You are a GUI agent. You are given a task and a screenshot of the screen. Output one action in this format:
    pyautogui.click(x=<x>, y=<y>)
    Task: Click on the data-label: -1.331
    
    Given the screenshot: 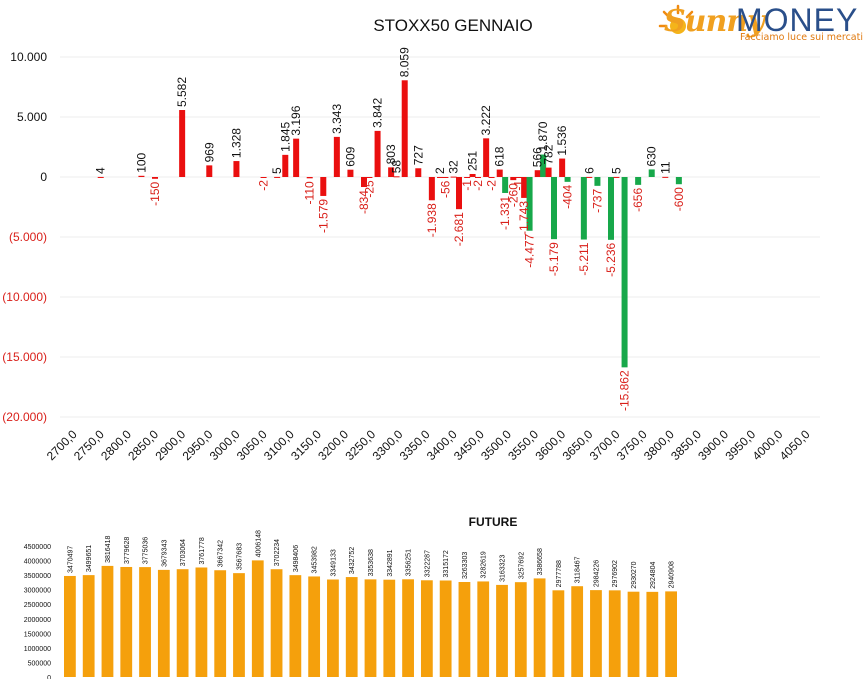 What is the action you would take?
    pyautogui.click(x=505, y=213)
    